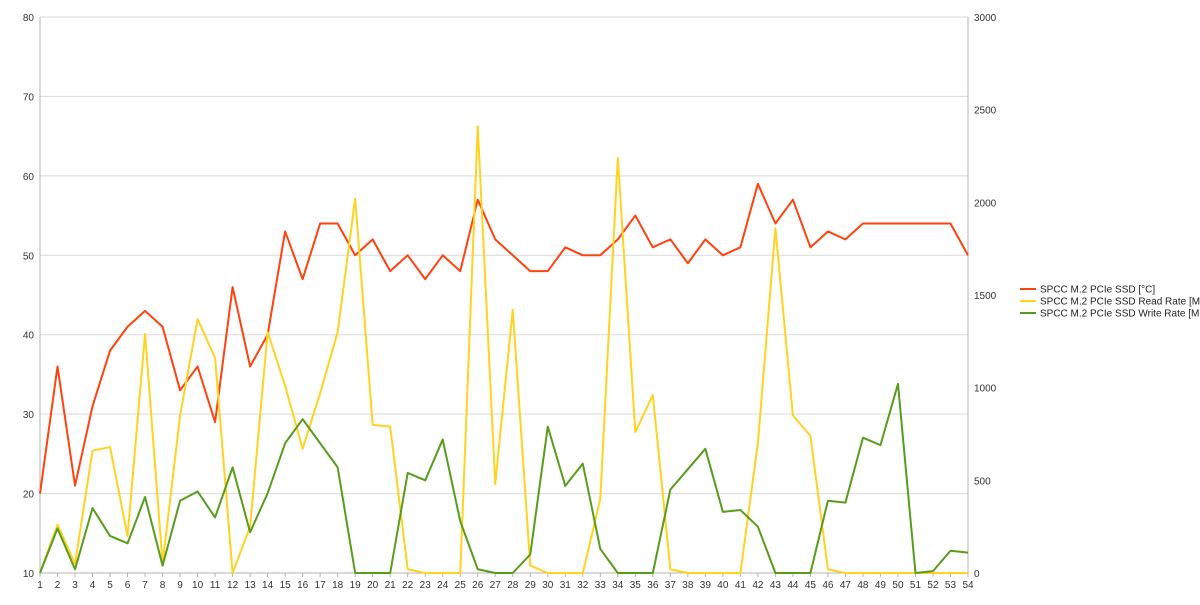  What do you see at coordinates (531, 585) in the screenshot?
I see `x-axis-tick-label: 29` at bounding box center [531, 585].